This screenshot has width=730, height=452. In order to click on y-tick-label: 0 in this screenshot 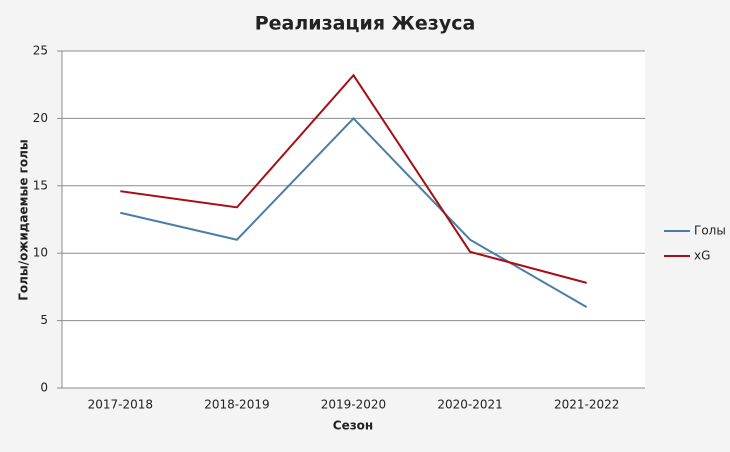, I will do `click(44, 388)`.